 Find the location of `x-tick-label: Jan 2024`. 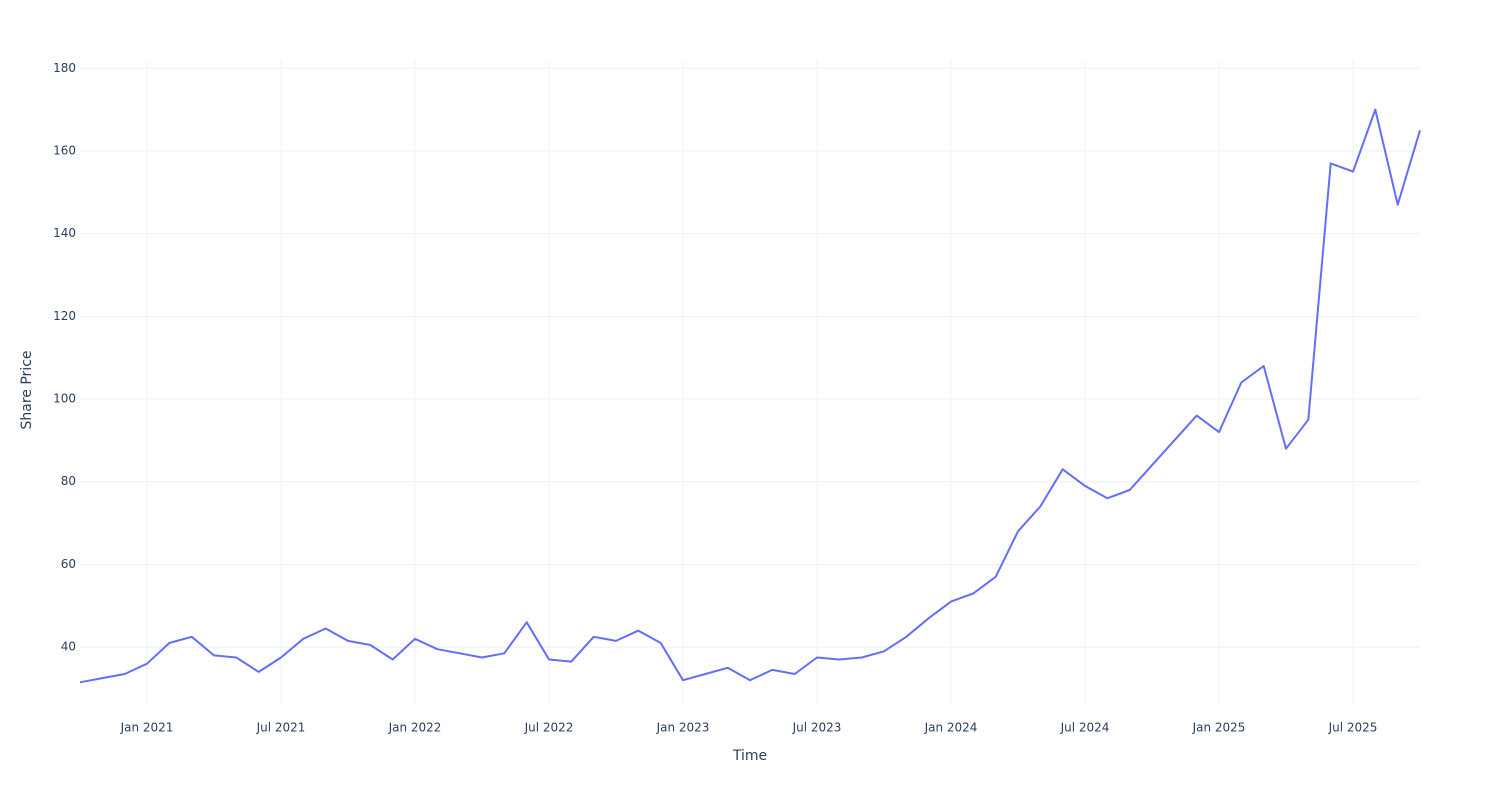

x-tick-label: Jan 2024 is located at coordinates (951, 728).